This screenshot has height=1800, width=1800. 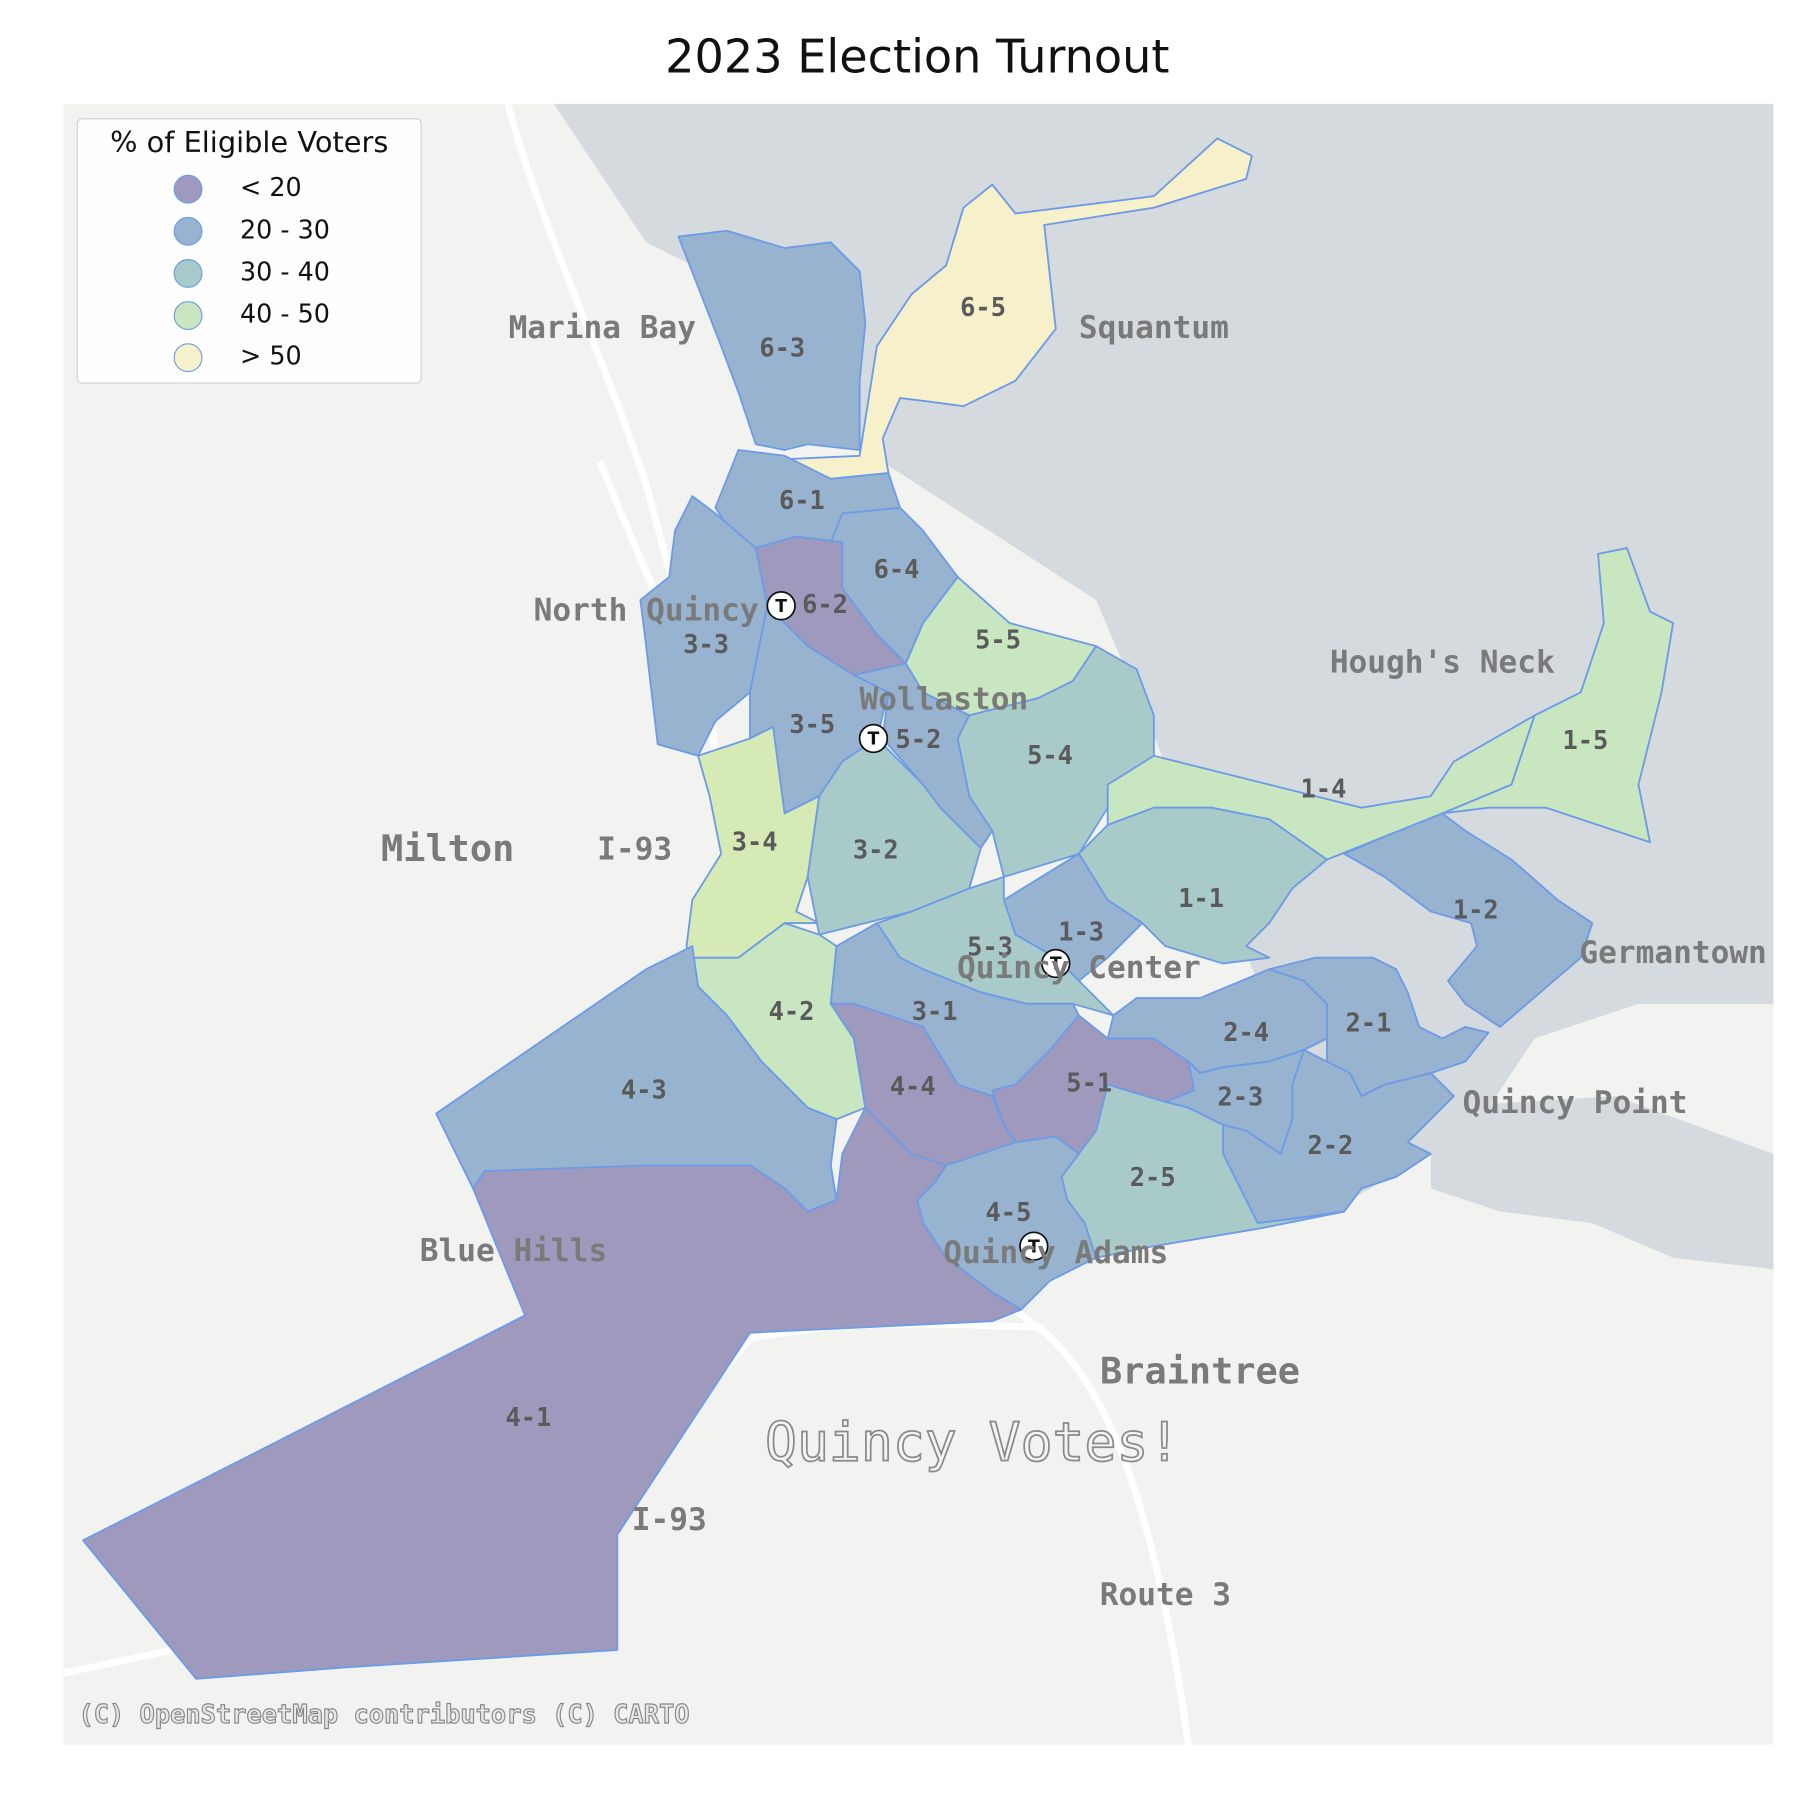 I want to click on station-name: Wollaston, so click(x=943, y=699).